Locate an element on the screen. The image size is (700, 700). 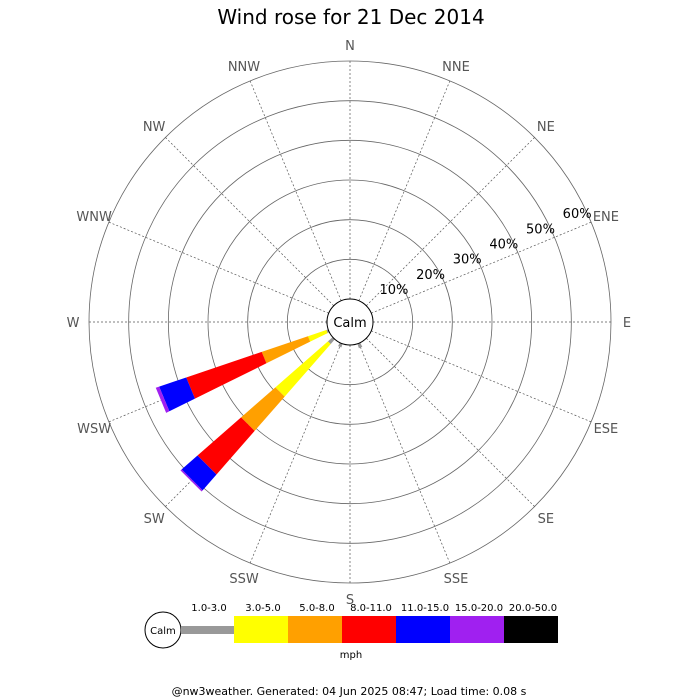
legend-label-4: 8.0-11.0 is located at coordinates (371, 608).